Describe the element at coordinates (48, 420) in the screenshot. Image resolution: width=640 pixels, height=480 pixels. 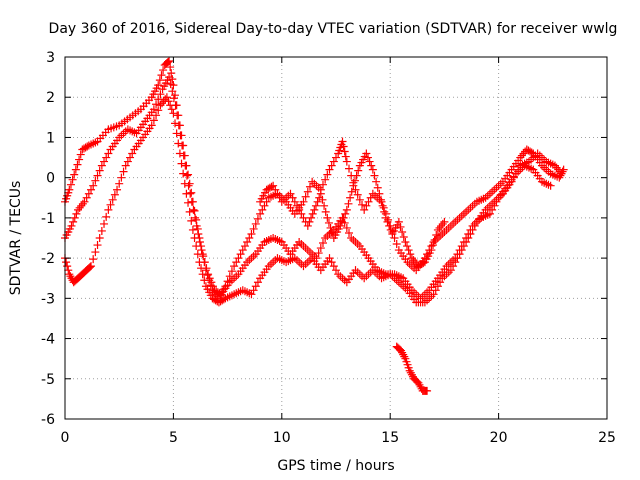
I see `y-tick-label: -6` at that location.